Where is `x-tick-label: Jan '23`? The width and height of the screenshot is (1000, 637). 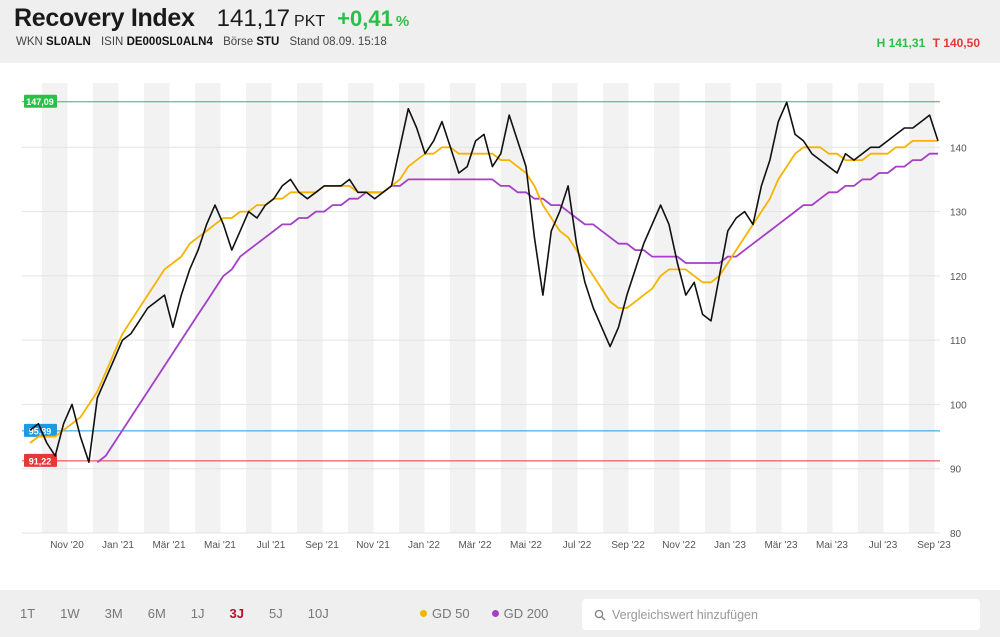
x-tick-label: Jan '23 is located at coordinates (730, 545).